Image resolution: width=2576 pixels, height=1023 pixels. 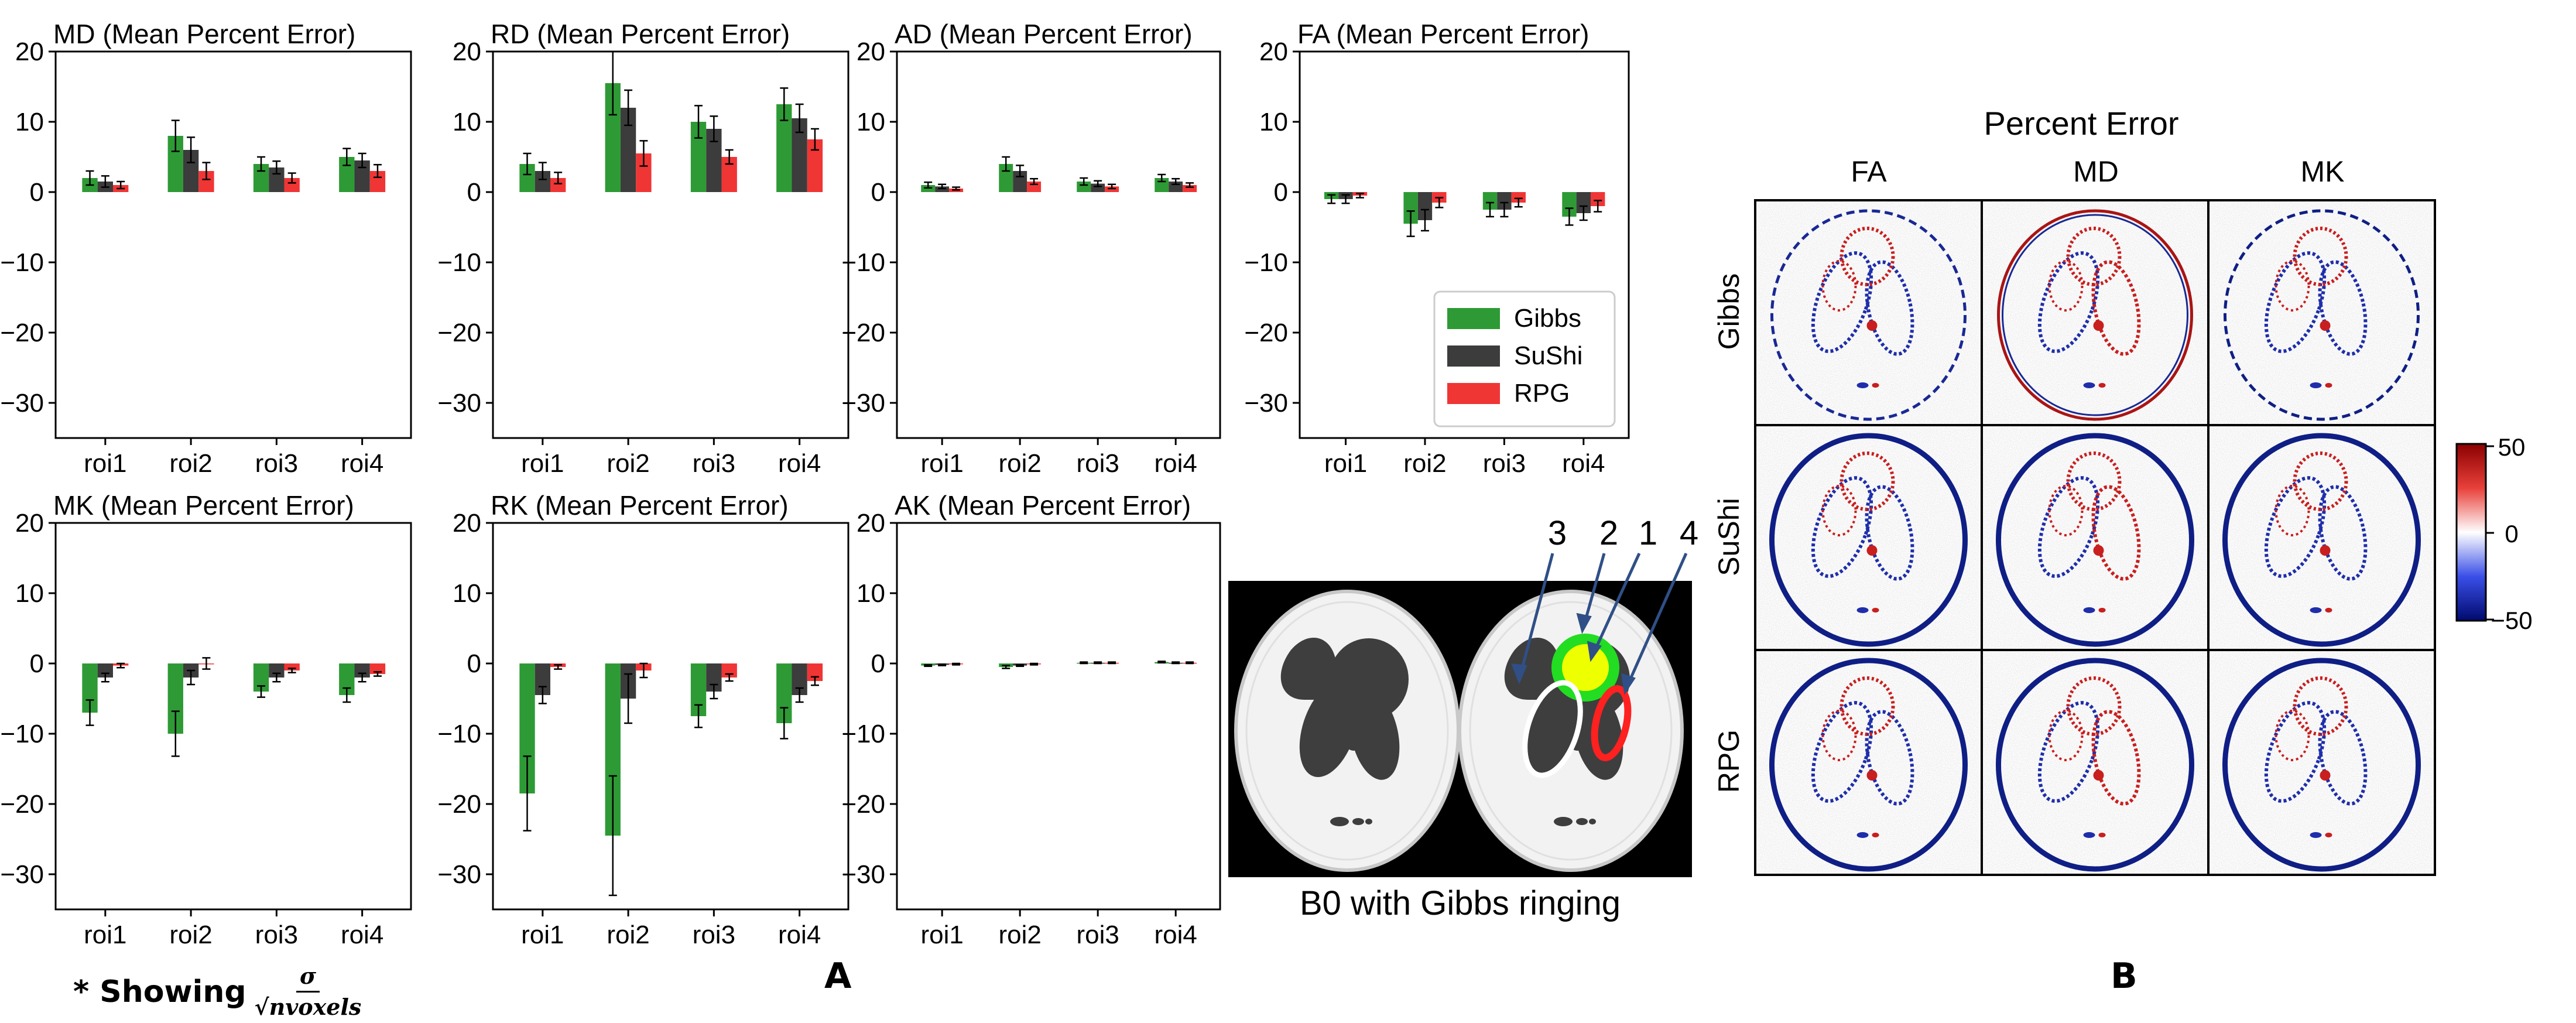 I want to click on phantom-image: 3 2 1 4 B0 with Gibbs ringing, so click(x=1463, y=718).